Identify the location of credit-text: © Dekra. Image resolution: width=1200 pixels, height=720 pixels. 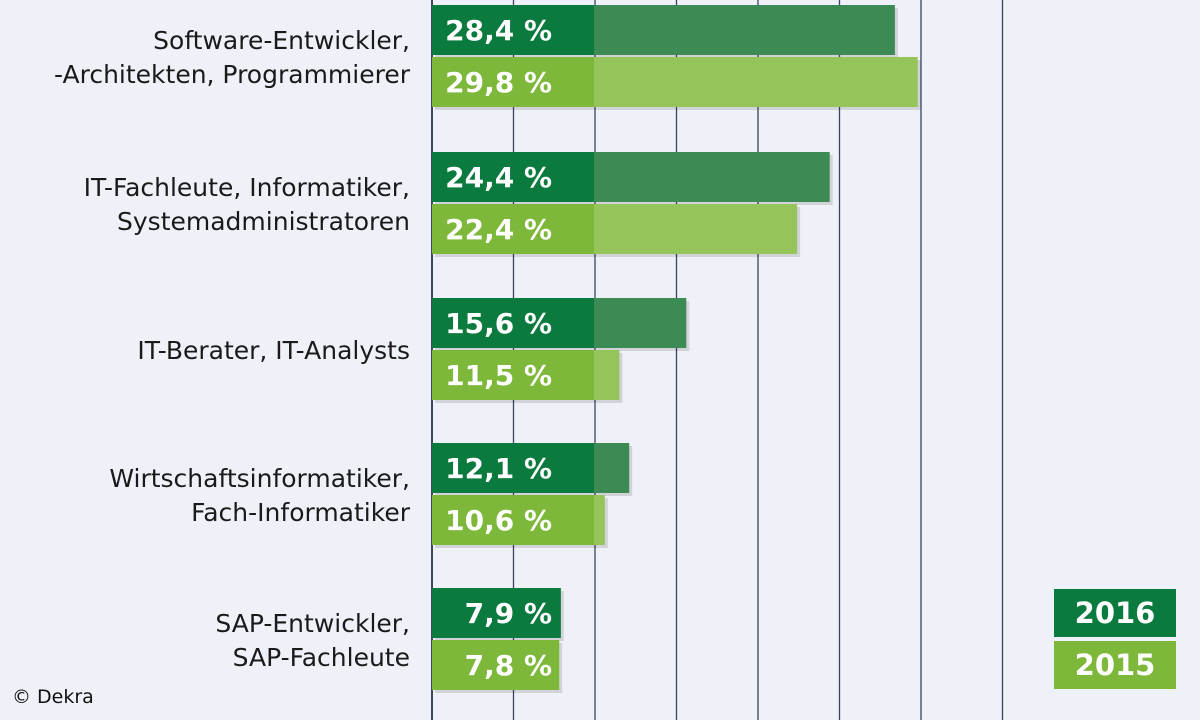
(53, 697).